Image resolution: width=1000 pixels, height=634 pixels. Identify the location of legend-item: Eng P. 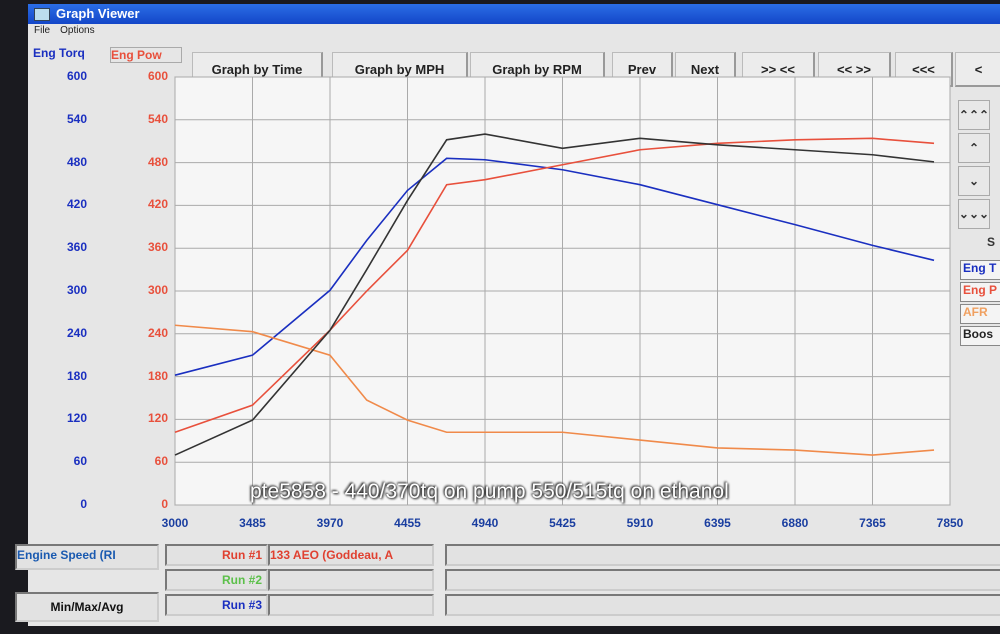
(980, 292).